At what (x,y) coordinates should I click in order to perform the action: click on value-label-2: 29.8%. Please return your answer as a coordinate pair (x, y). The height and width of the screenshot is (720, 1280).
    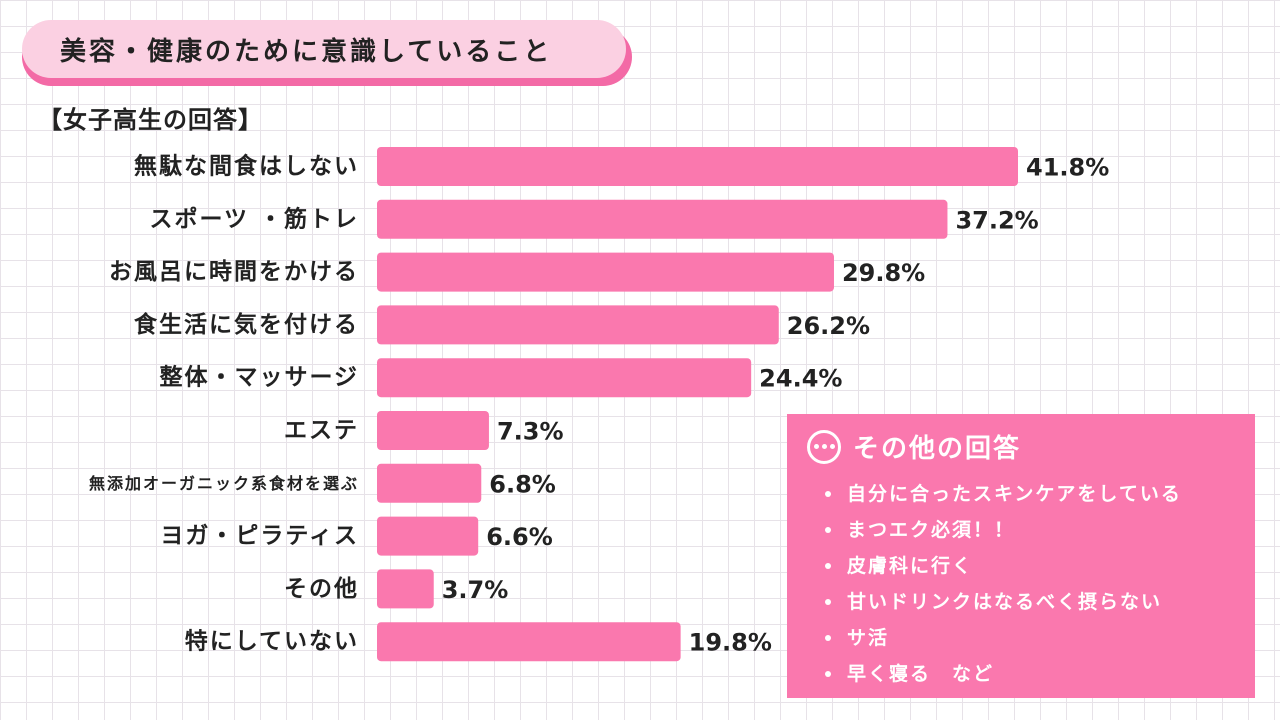
    Looking at the image, I should click on (883, 273).